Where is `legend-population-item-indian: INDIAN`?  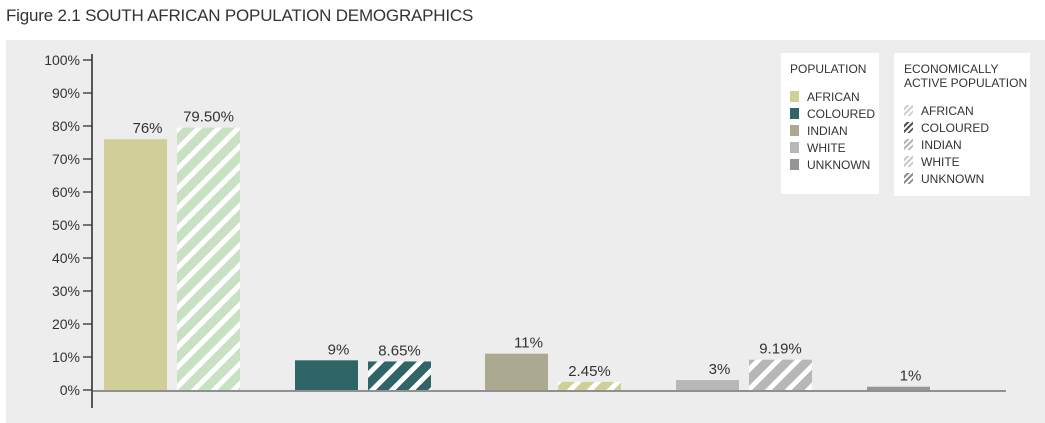
legend-population-item-indian: INDIAN is located at coordinates (834, 130).